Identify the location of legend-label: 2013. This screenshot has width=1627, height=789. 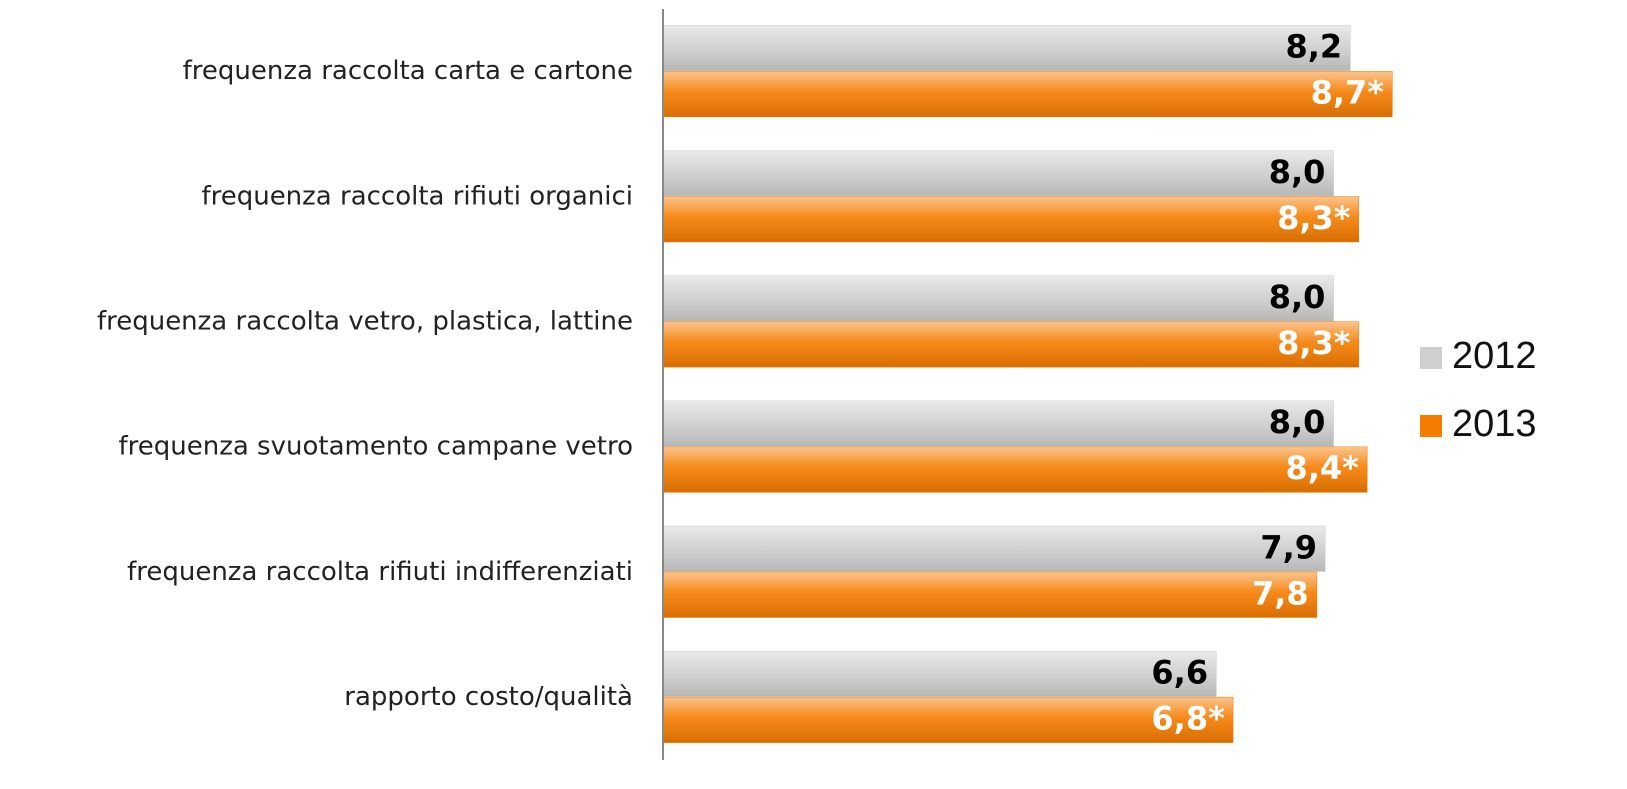
(1494, 424).